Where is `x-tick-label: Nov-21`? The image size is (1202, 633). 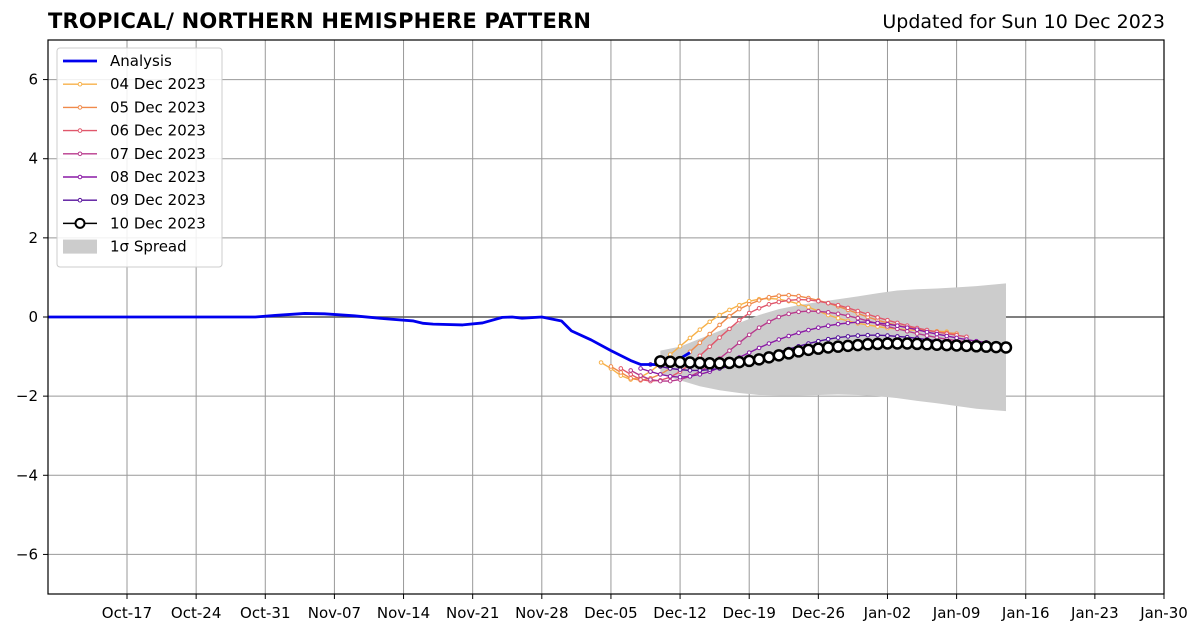
x-tick-label: Nov-21 is located at coordinates (472, 613).